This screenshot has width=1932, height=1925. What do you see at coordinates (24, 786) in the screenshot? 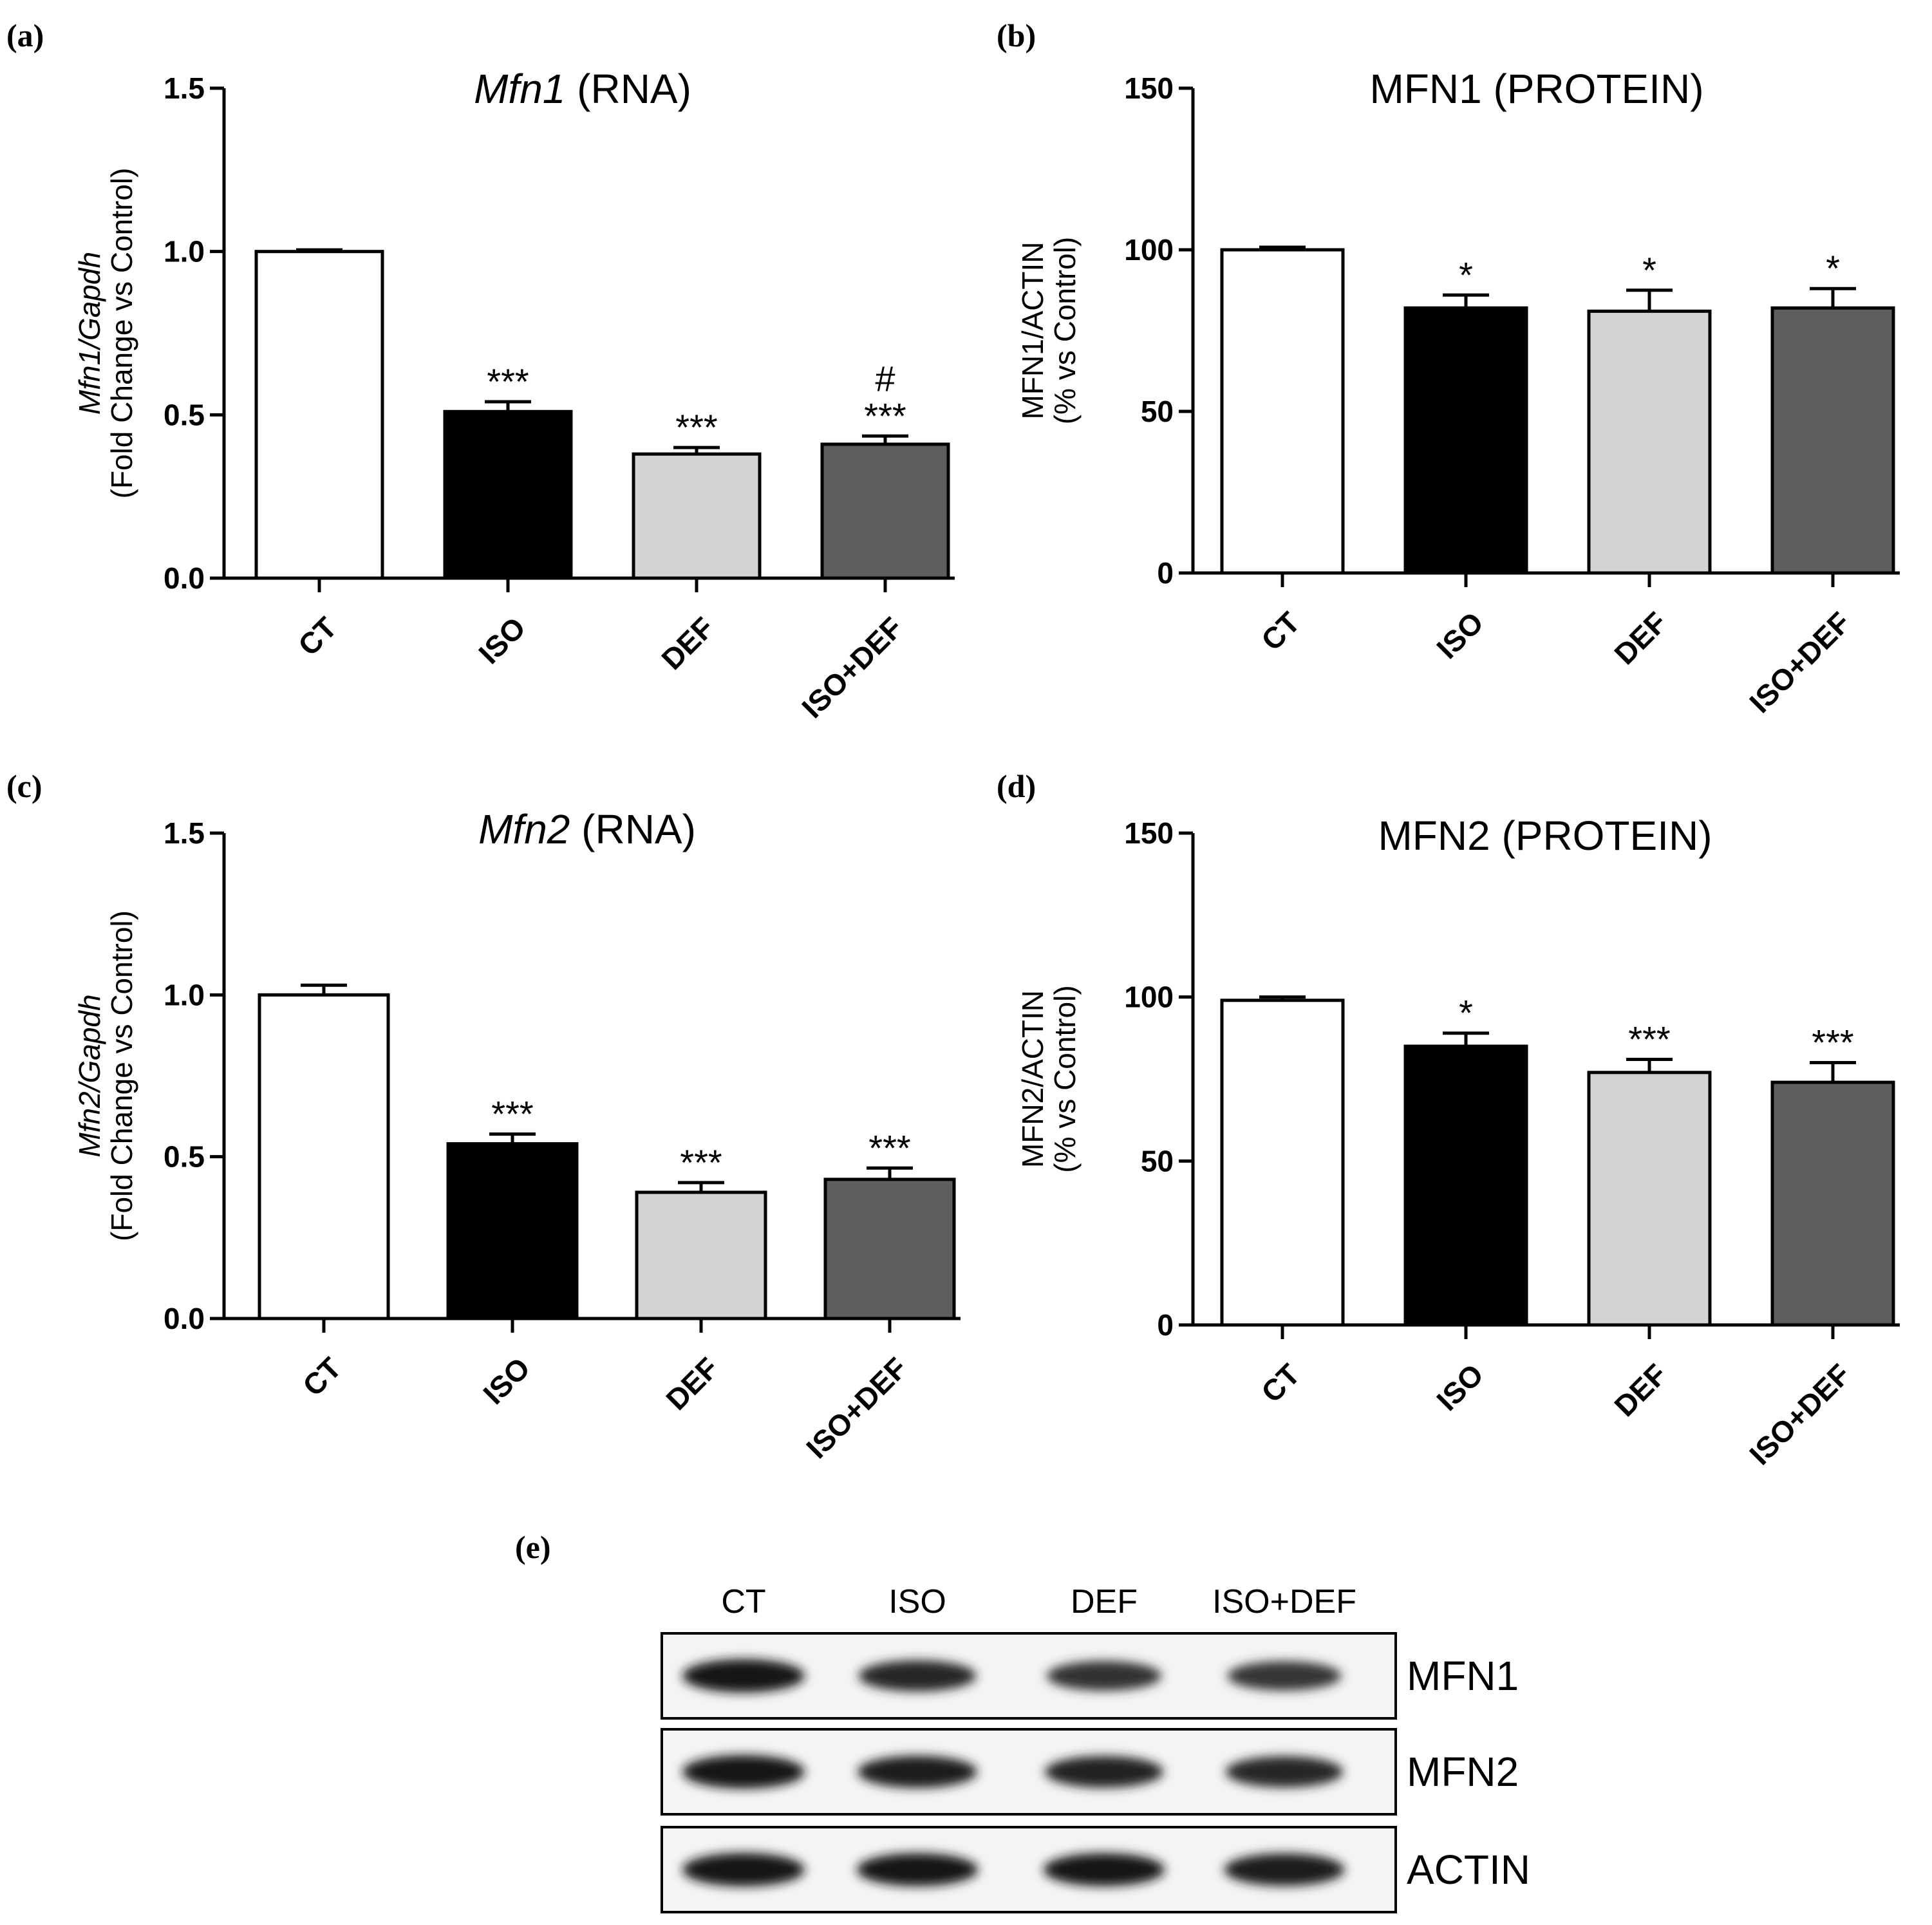
I see `panel-letter: (c)` at bounding box center [24, 786].